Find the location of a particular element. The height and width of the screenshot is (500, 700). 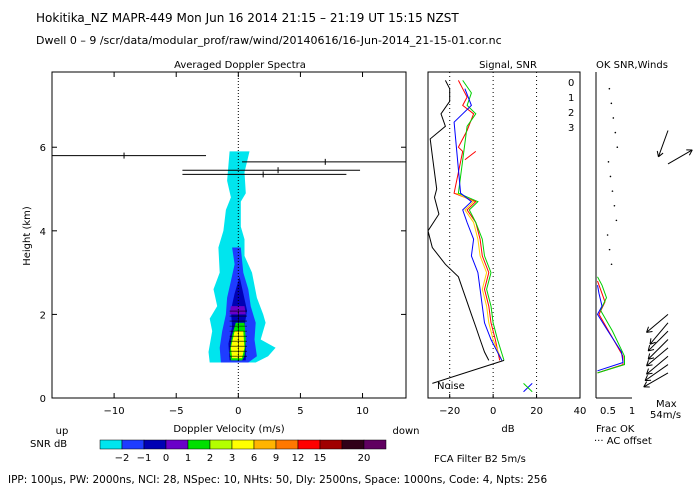

legend-entry-2: 2 is located at coordinates (571, 113).